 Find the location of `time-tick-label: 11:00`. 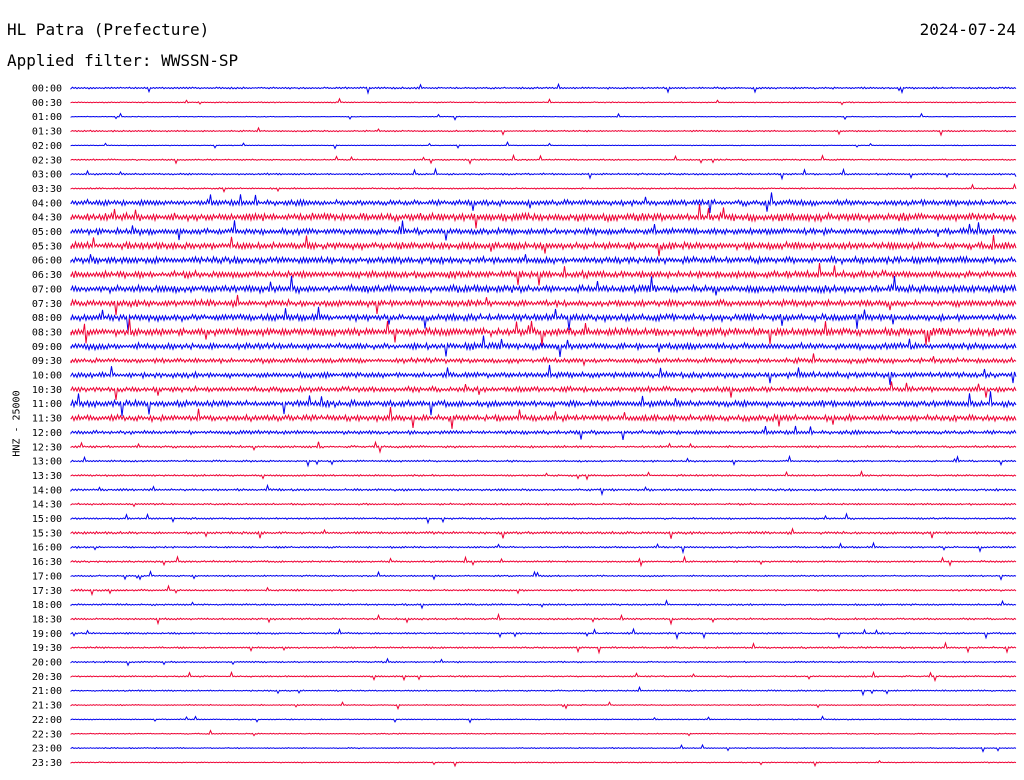

time-tick-label: 11:00 is located at coordinates (47, 404).